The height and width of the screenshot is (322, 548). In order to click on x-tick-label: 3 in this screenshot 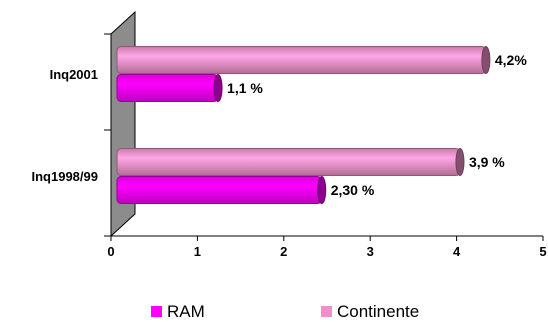, I will do `click(370, 251)`.